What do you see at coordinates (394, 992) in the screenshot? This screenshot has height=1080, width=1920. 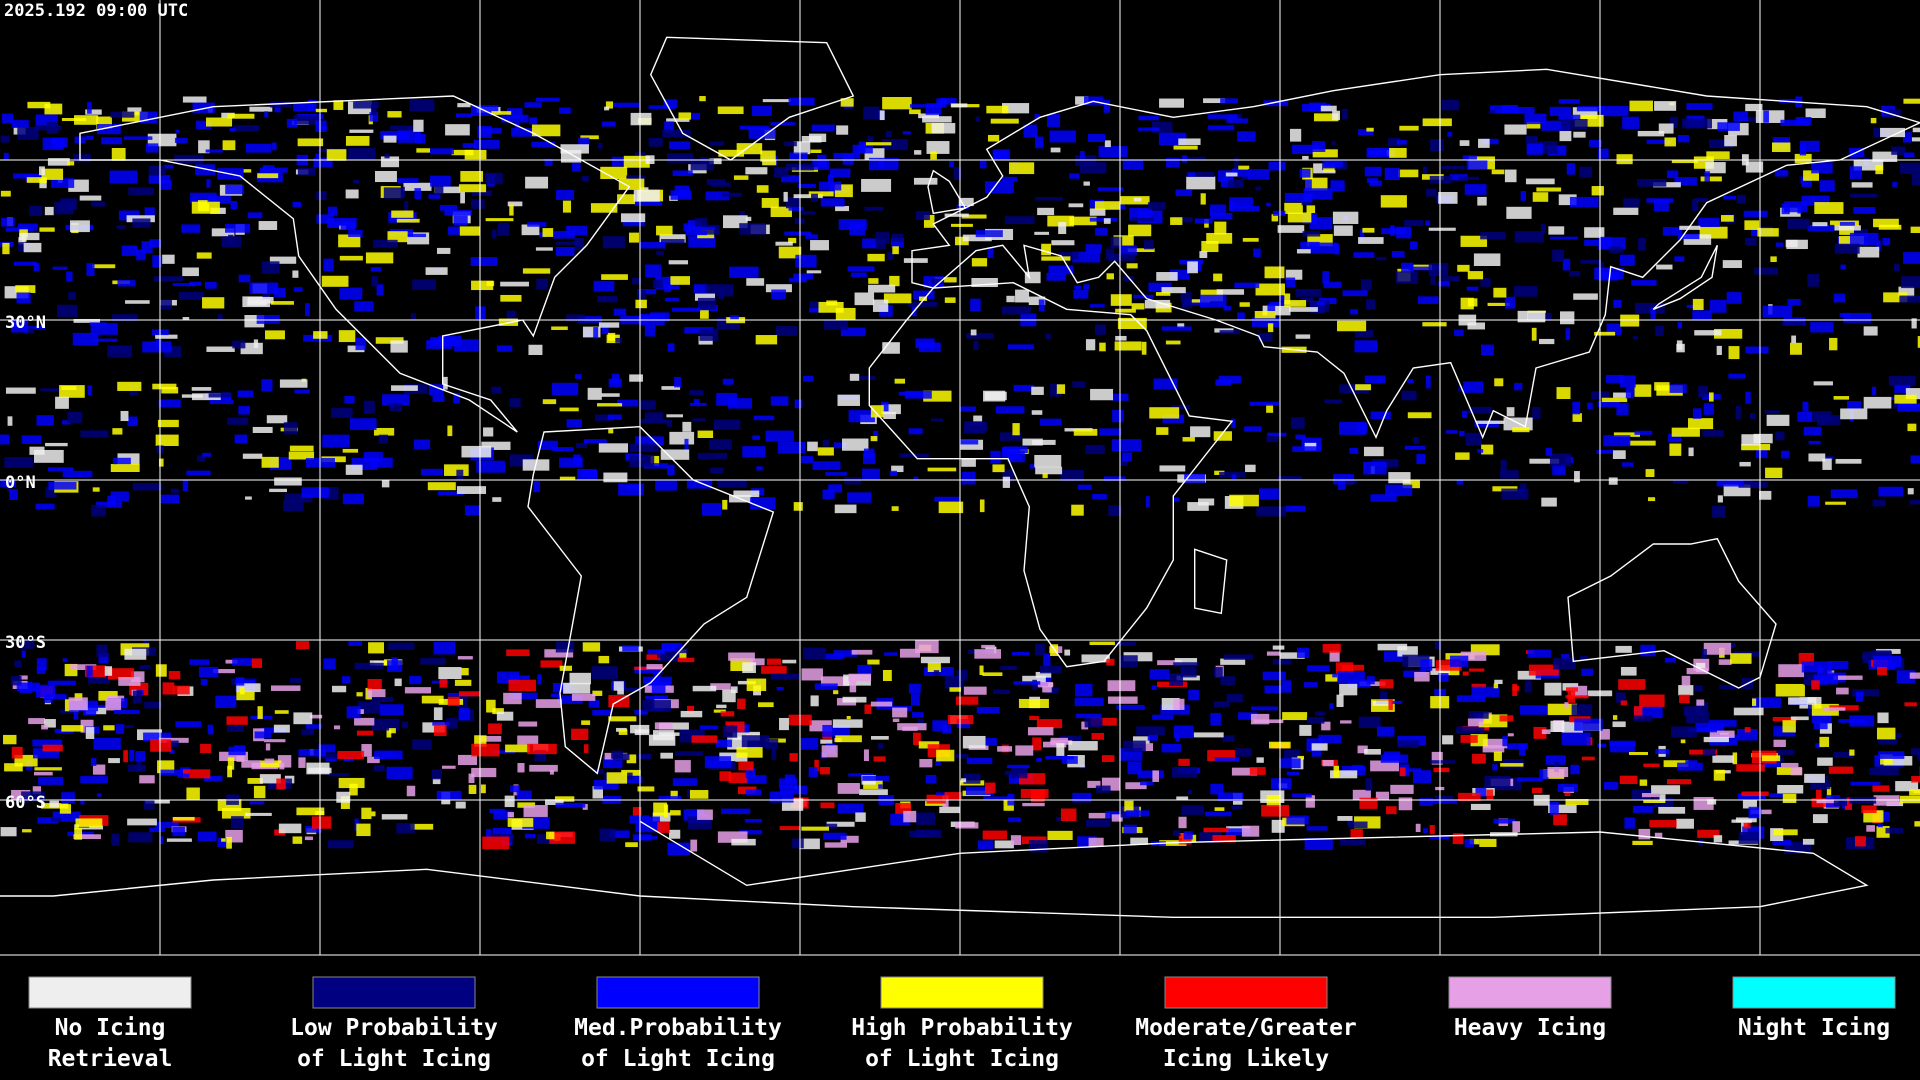 I see `legend-swatch` at bounding box center [394, 992].